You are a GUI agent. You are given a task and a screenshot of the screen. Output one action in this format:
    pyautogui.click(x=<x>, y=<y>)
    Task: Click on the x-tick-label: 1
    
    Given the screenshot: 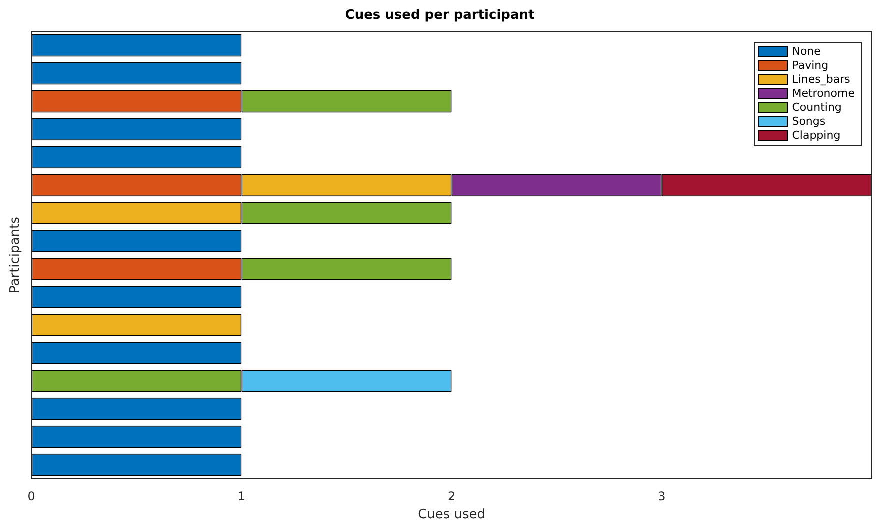 What is the action you would take?
    pyautogui.click(x=242, y=496)
    